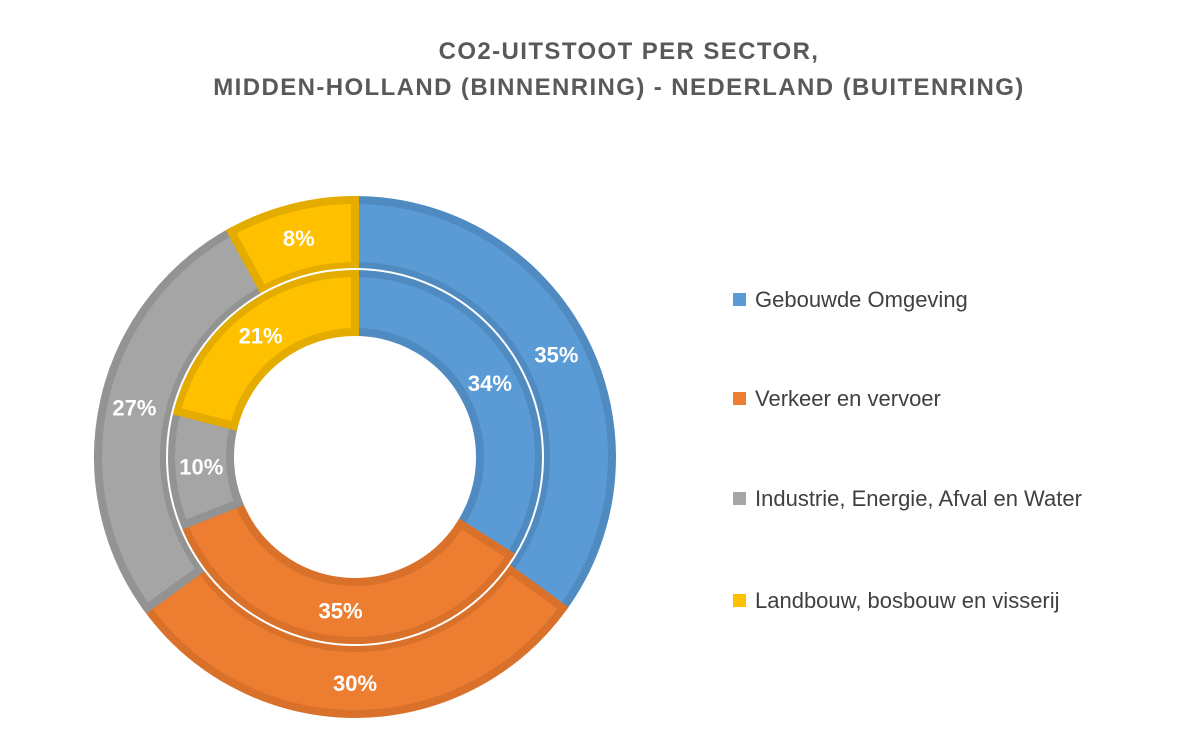 The width and height of the screenshot is (1188, 749). What do you see at coordinates (355, 683) in the screenshot?
I see `outer-ring-label-verkeer-en-vervoer: 30%` at bounding box center [355, 683].